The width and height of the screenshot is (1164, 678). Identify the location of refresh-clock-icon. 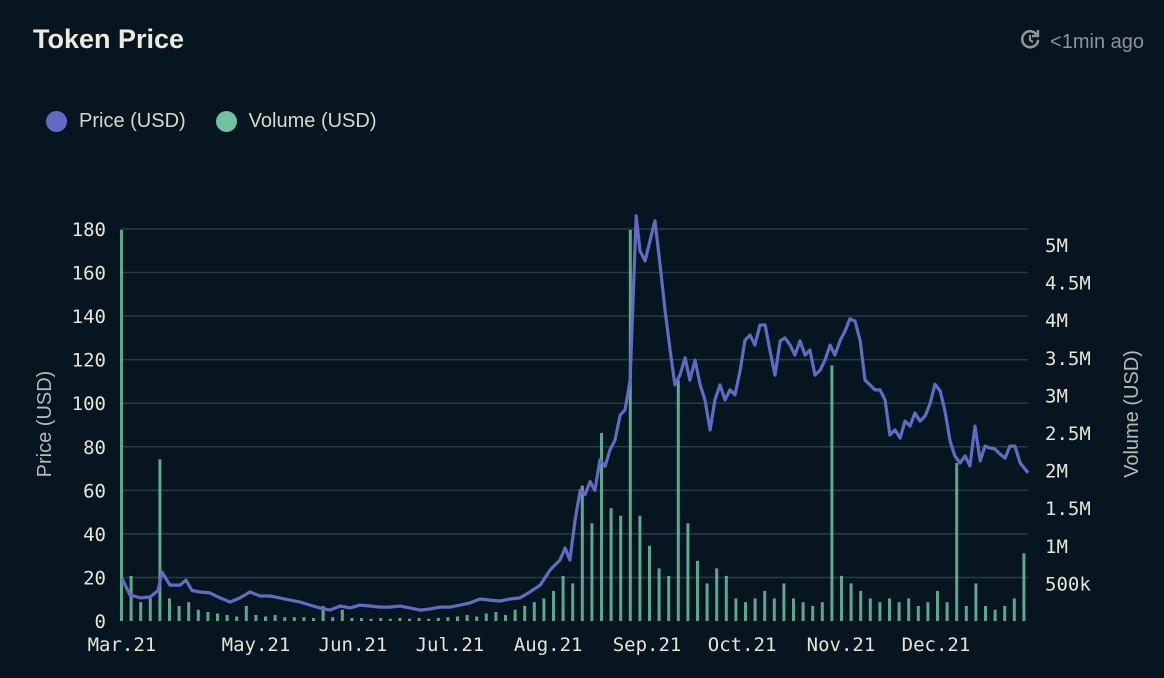
(1030, 42).